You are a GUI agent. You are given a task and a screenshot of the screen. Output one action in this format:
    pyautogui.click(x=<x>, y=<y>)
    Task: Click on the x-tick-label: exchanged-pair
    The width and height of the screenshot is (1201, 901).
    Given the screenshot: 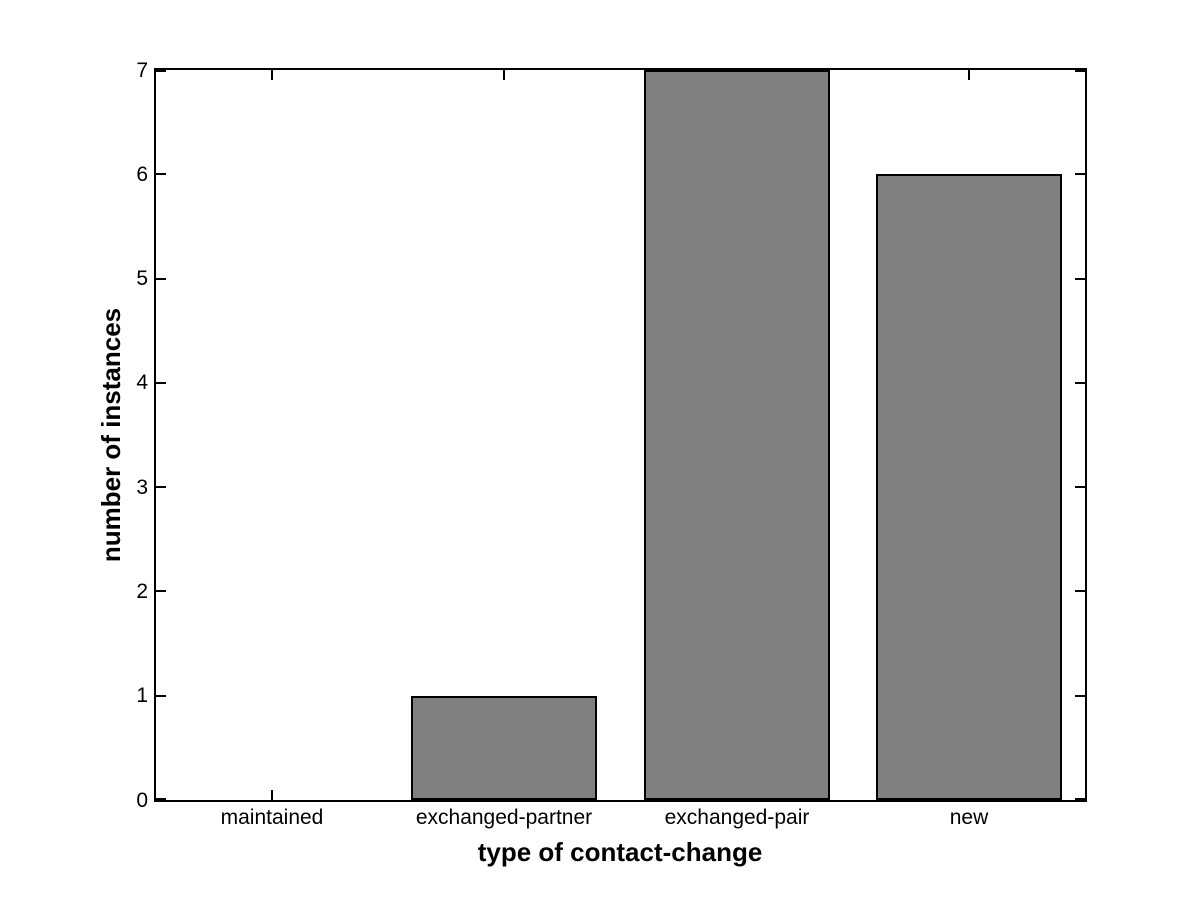 What is the action you would take?
    pyautogui.click(x=737, y=817)
    